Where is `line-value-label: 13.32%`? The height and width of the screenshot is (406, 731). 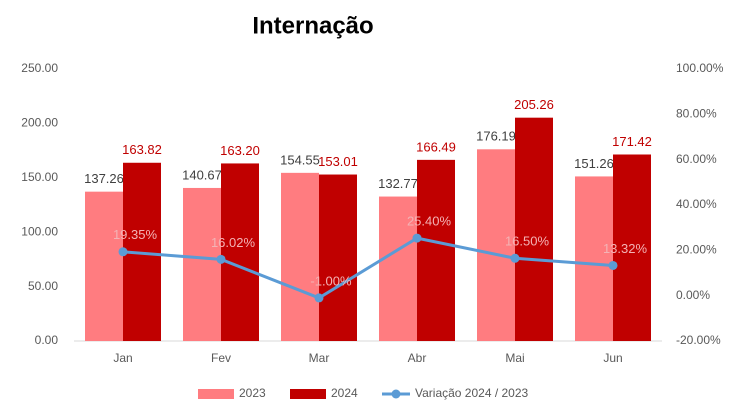
line-value-label: 13.32% is located at coordinates (625, 248).